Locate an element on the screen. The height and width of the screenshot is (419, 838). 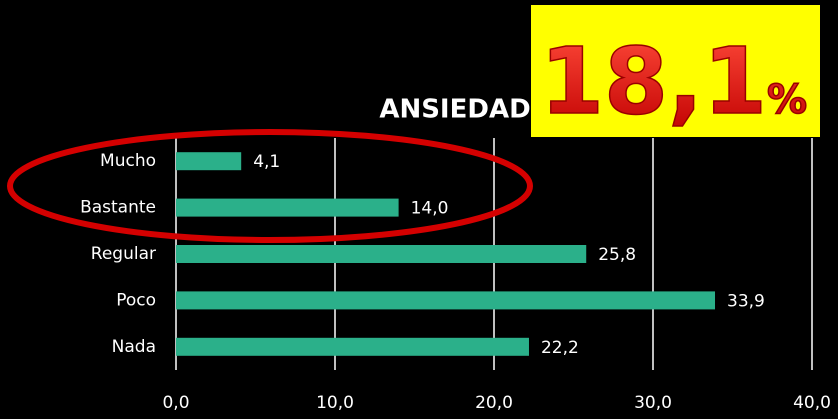
x-tick-label: 30,0 is located at coordinates (653, 403).